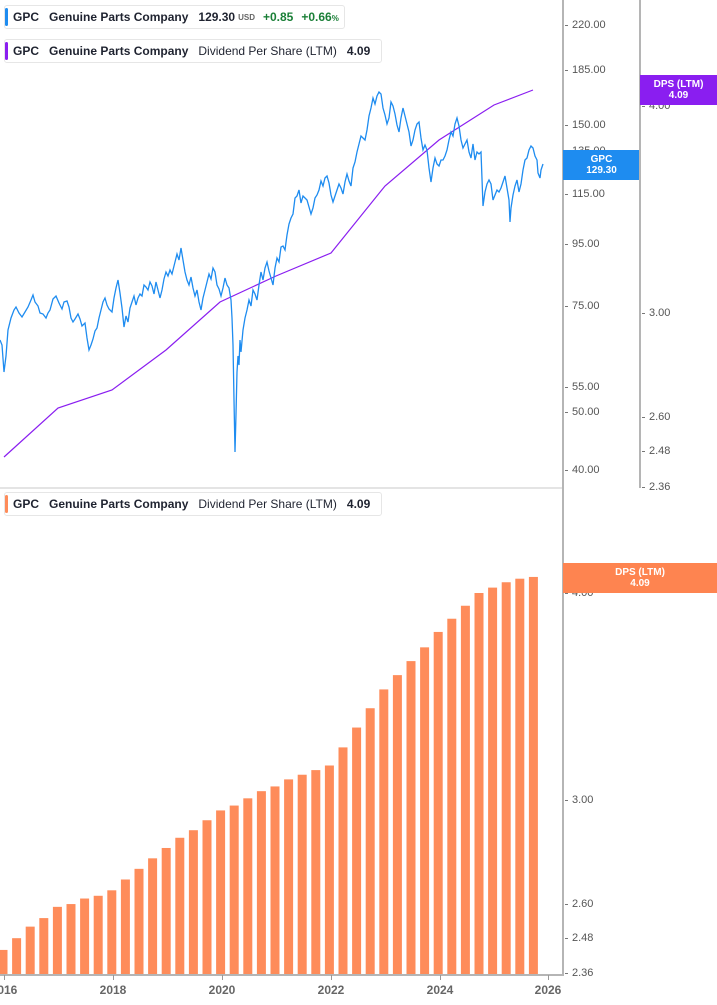  What do you see at coordinates (585, 194) in the screenshot?
I see `price-tick: 115.00` at bounding box center [585, 194].